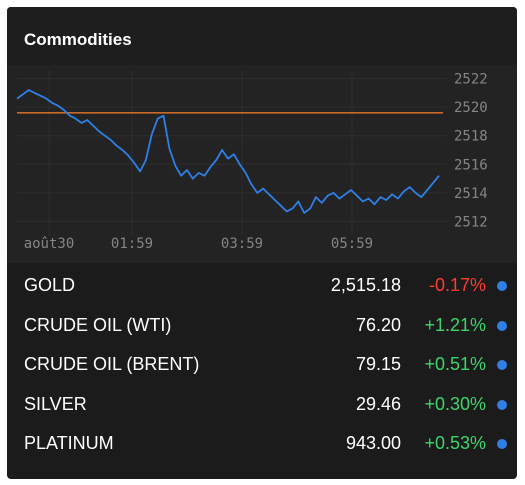 This screenshot has width=525, height=485. What do you see at coordinates (471, 137) in the screenshot?
I see `y-tick-label: 2518` at bounding box center [471, 137].